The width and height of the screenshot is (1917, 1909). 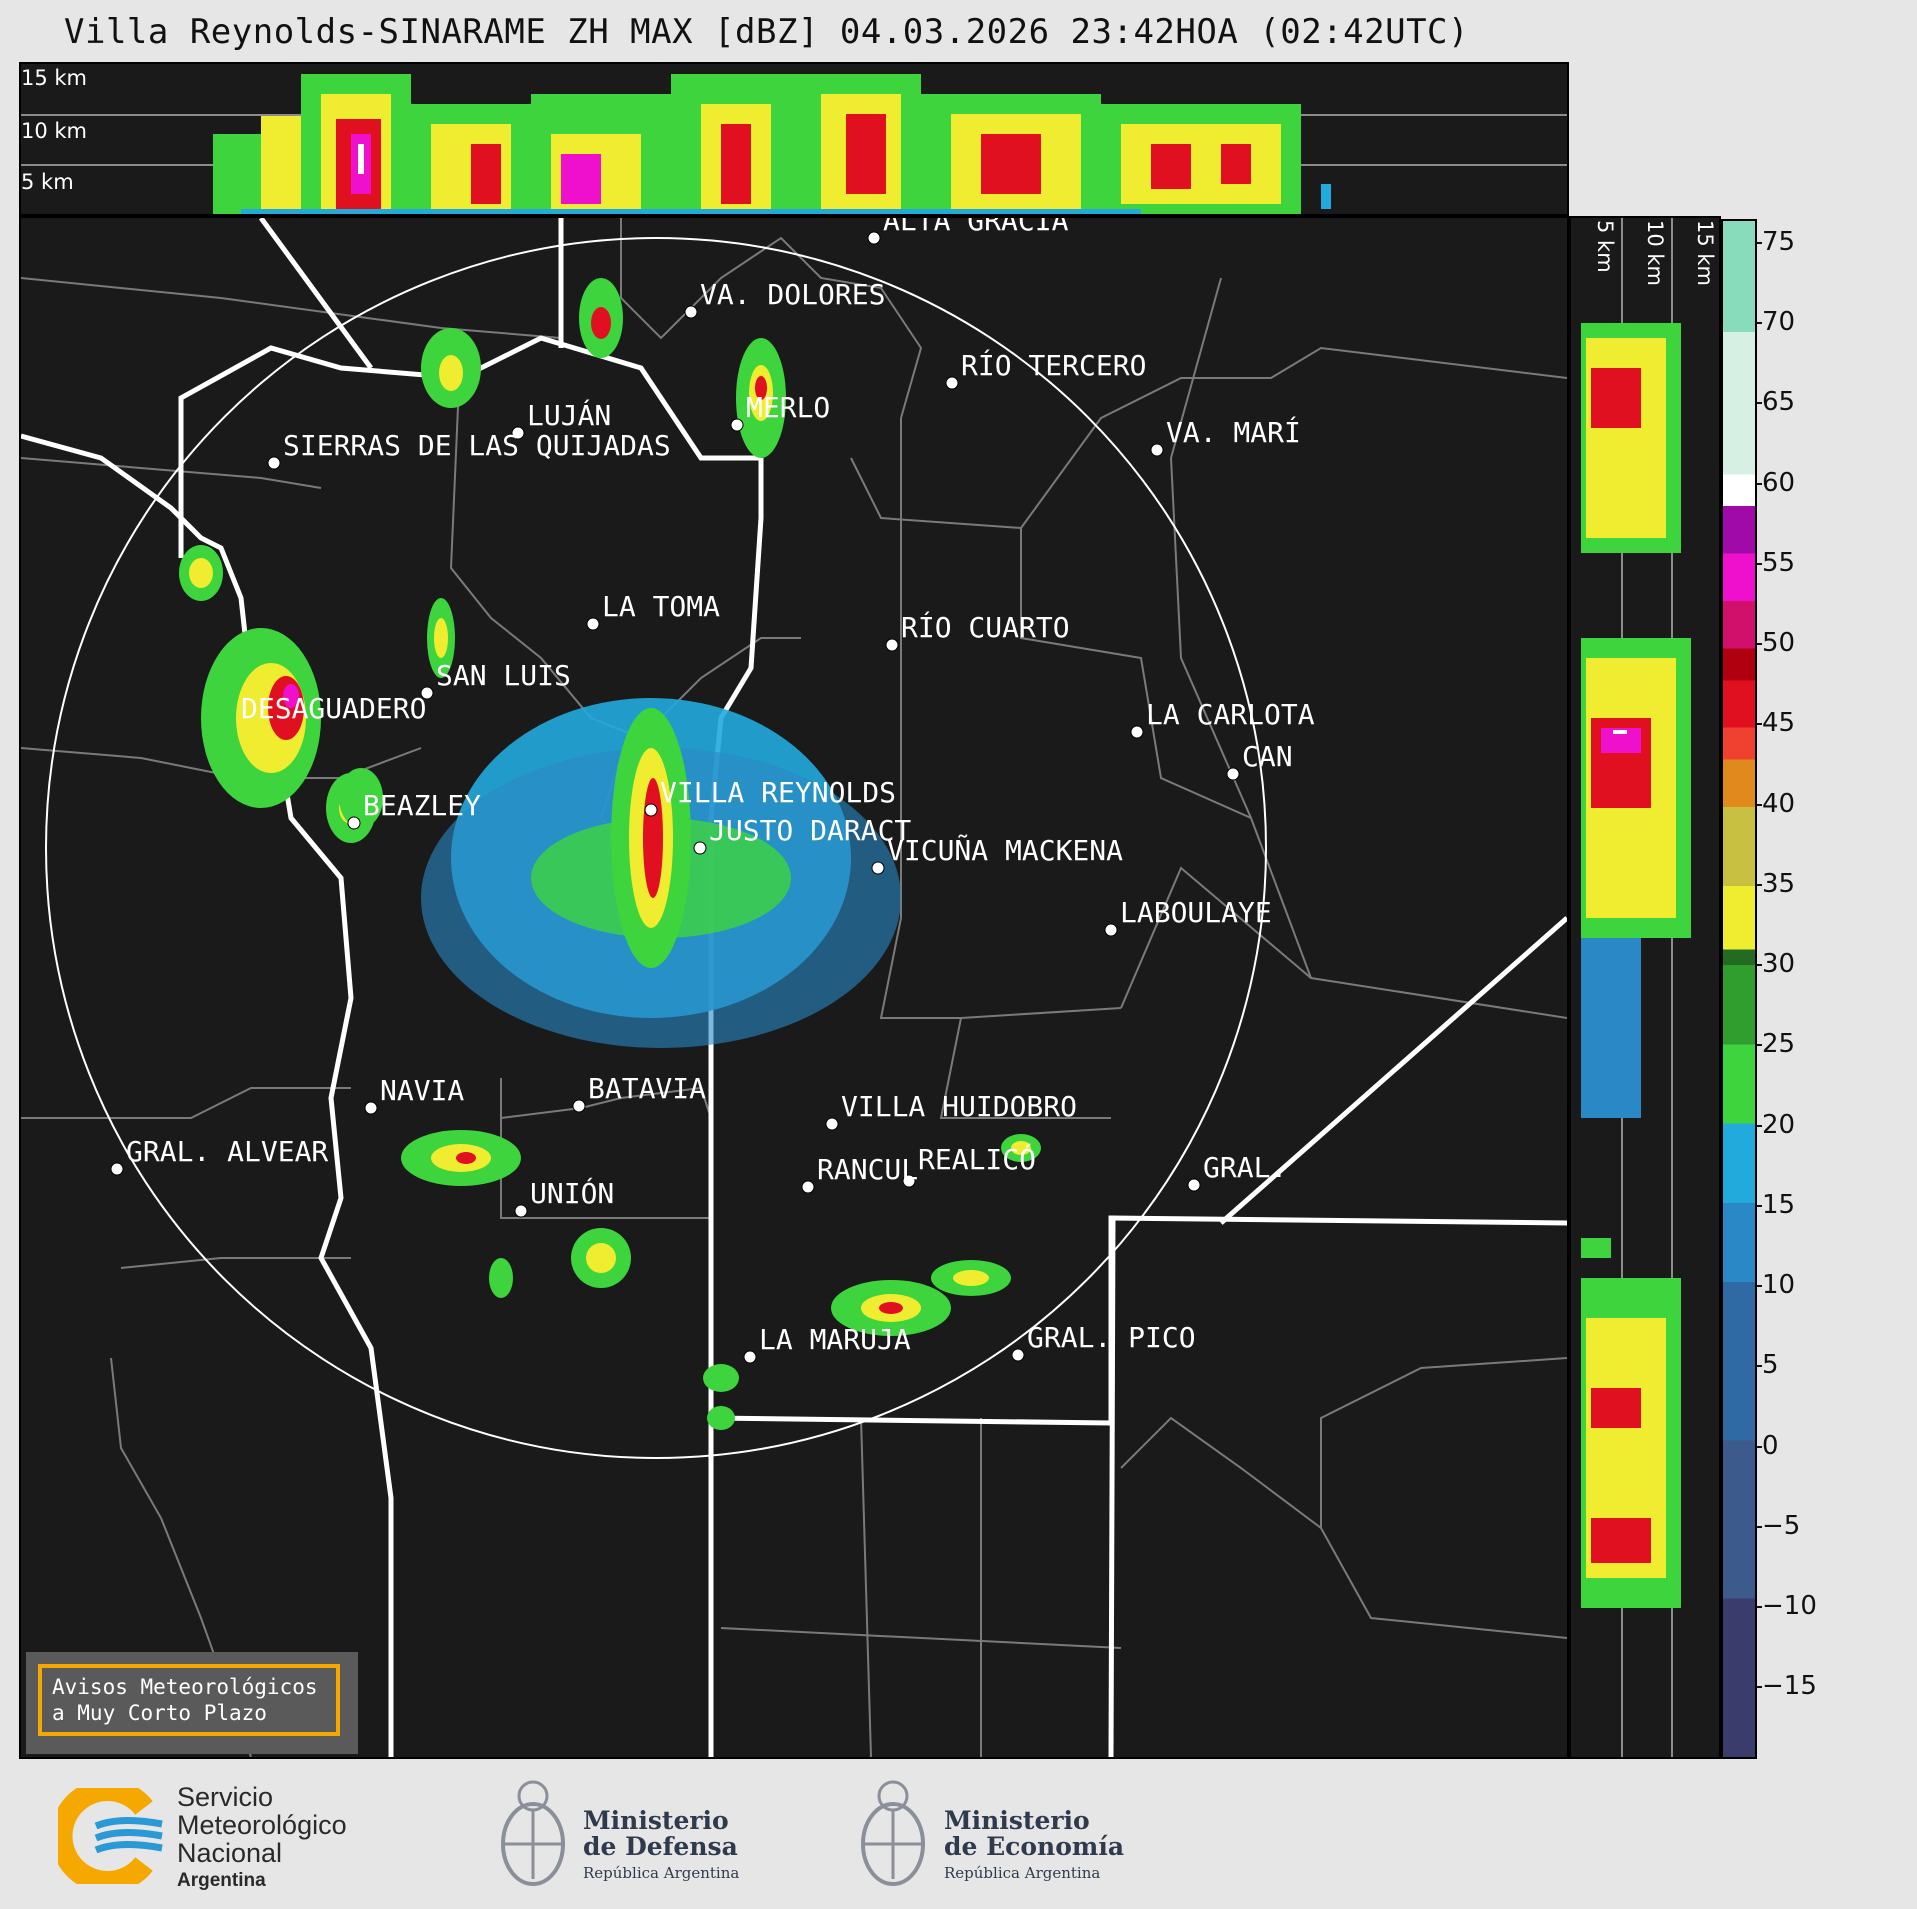 I want to click on side-cross-section-panel: 5 km 10 km 15 km, so click(x=1645, y=987).